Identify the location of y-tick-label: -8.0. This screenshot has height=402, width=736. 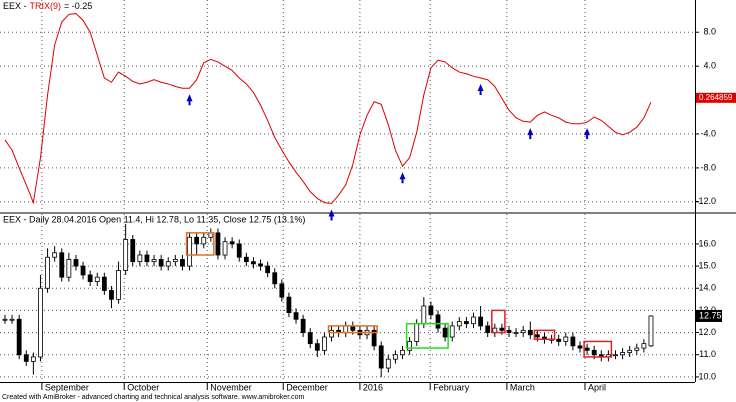
(708, 167).